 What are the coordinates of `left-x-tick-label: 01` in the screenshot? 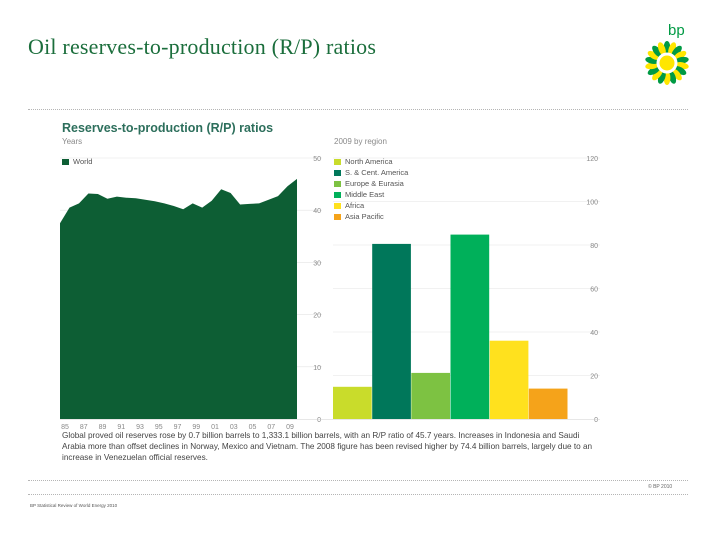 It's located at (215, 427).